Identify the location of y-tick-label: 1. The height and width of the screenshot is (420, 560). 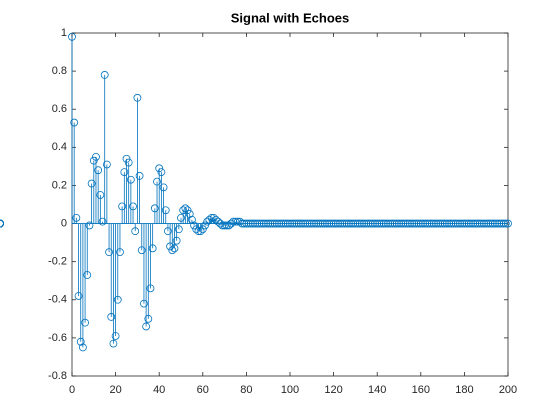
(64, 33).